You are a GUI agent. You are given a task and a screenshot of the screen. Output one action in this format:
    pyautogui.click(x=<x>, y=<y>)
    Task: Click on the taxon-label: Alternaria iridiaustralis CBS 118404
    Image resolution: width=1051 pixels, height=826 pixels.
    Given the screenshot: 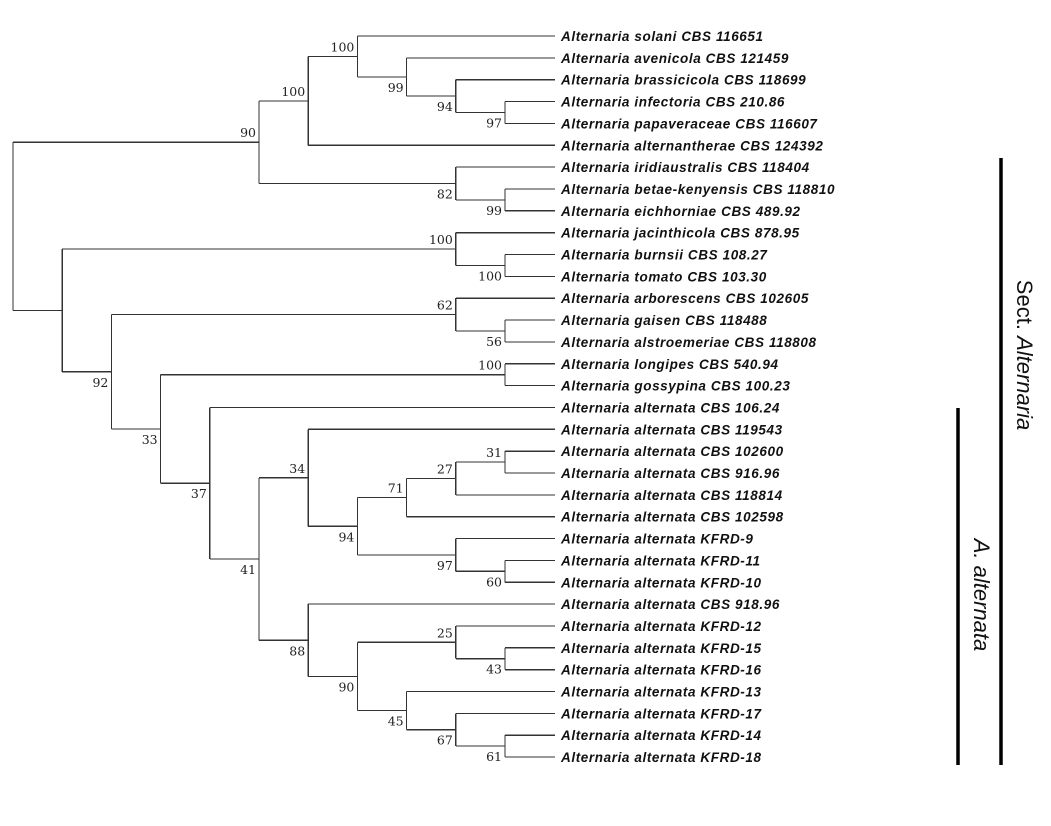 What is the action you would take?
    pyautogui.click(x=685, y=167)
    